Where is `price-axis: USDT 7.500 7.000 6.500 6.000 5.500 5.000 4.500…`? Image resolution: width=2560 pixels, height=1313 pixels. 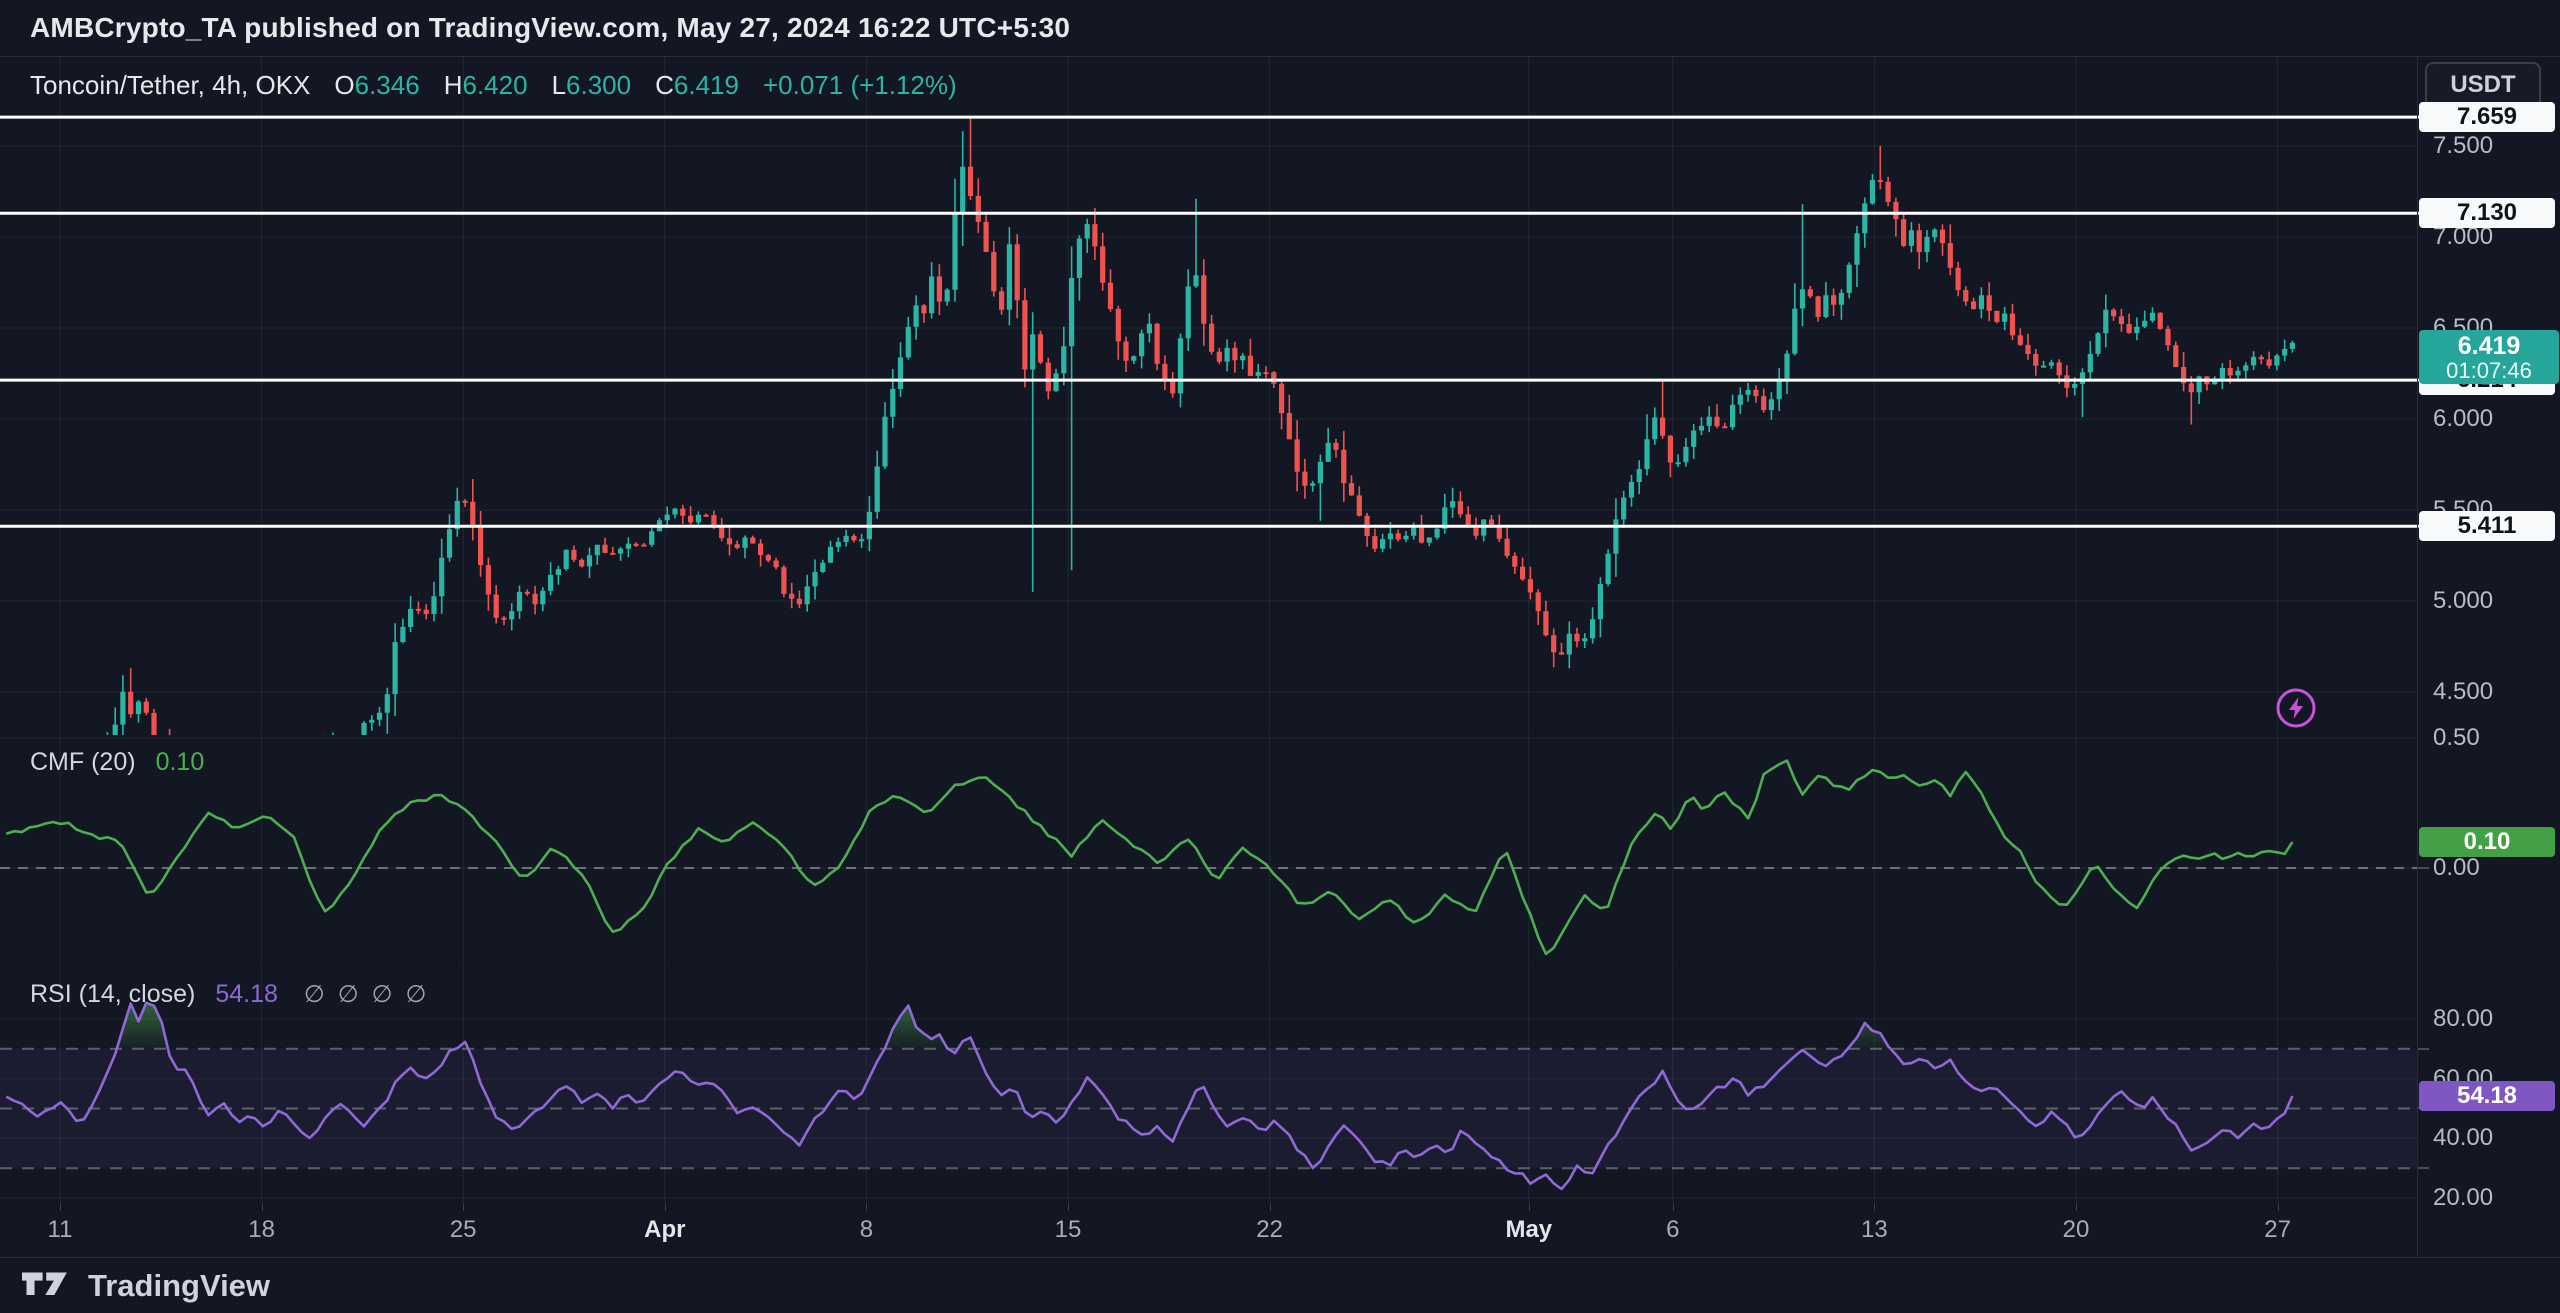 price-axis: USDT 7.500 7.000 6.500 6.000 5.500 5.000 4.500… is located at coordinates (2488, 633).